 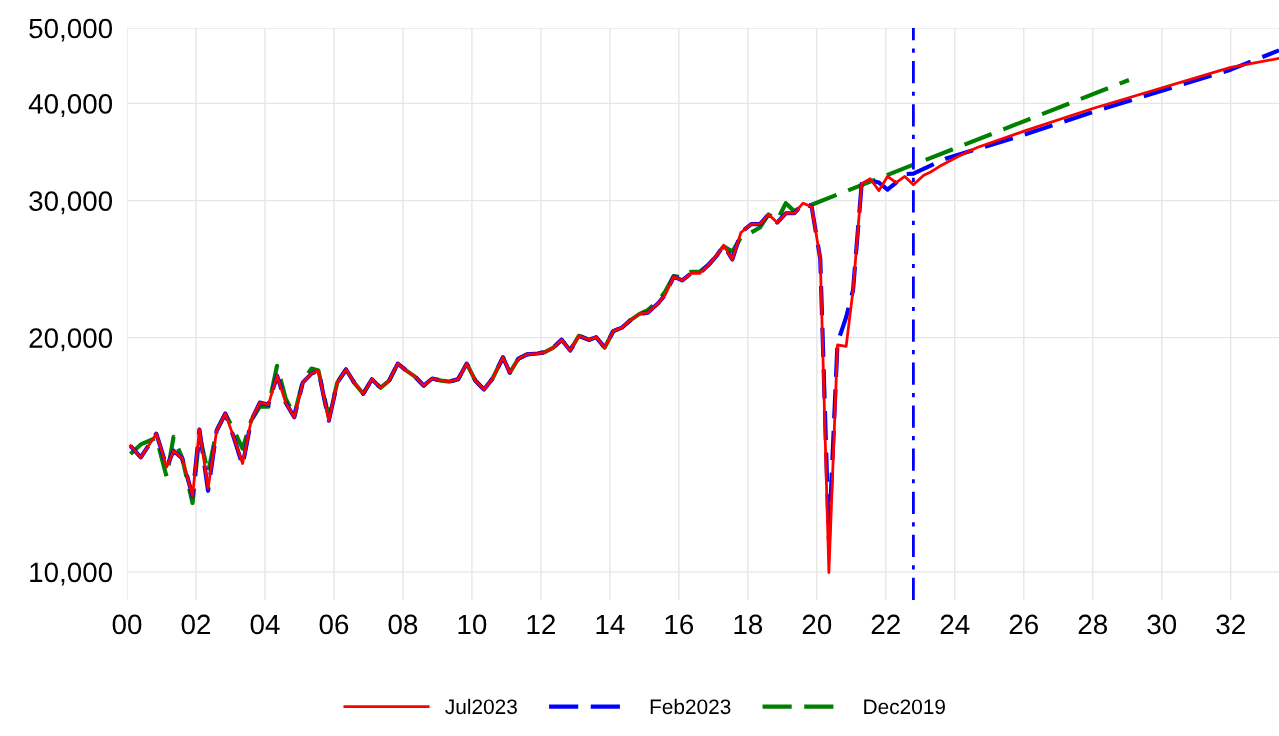 What do you see at coordinates (71, 203) in the screenshot?
I see `y-tick-label: 30,000` at bounding box center [71, 203].